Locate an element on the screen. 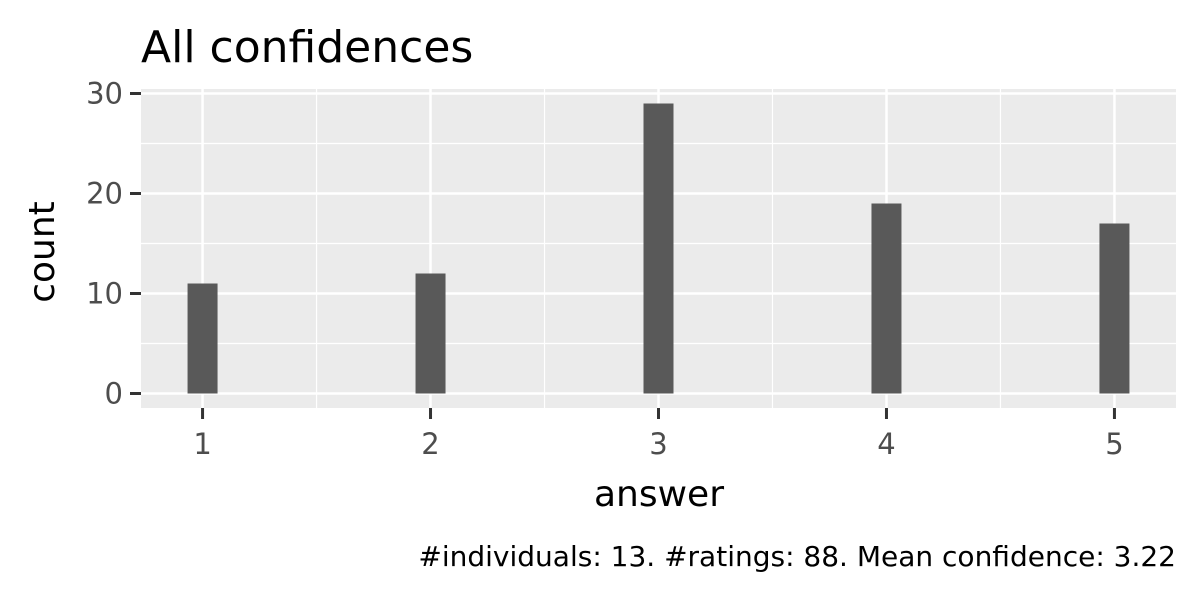 This screenshot has width=1200, height=600. x-tick-label: 1 is located at coordinates (202, 444).